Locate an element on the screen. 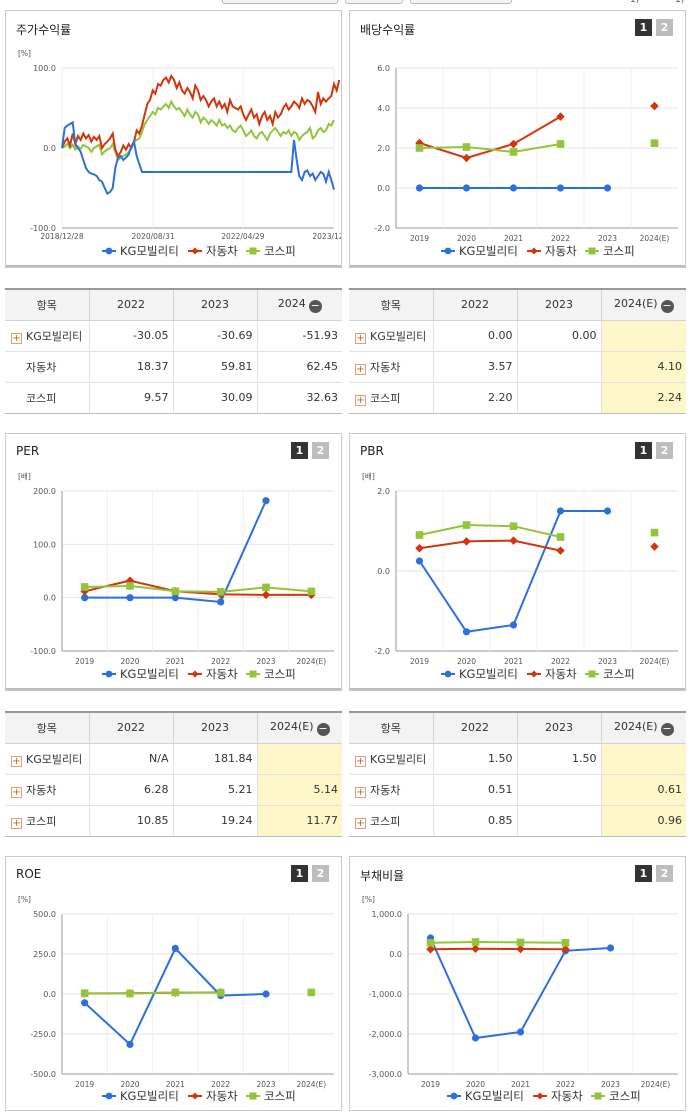 This screenshot has height=1115, width=691. roe-title: ROE is located at coordinates (29, 874).